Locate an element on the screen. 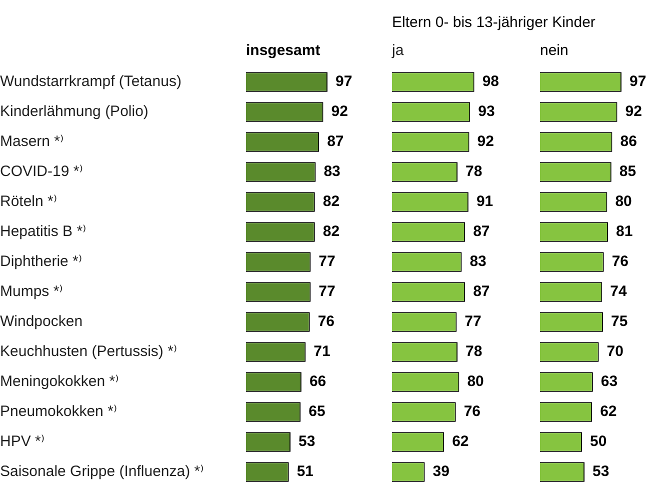 This screenshot has height=496, width=652. data-label: 93 is located at coordinates (486, 111).